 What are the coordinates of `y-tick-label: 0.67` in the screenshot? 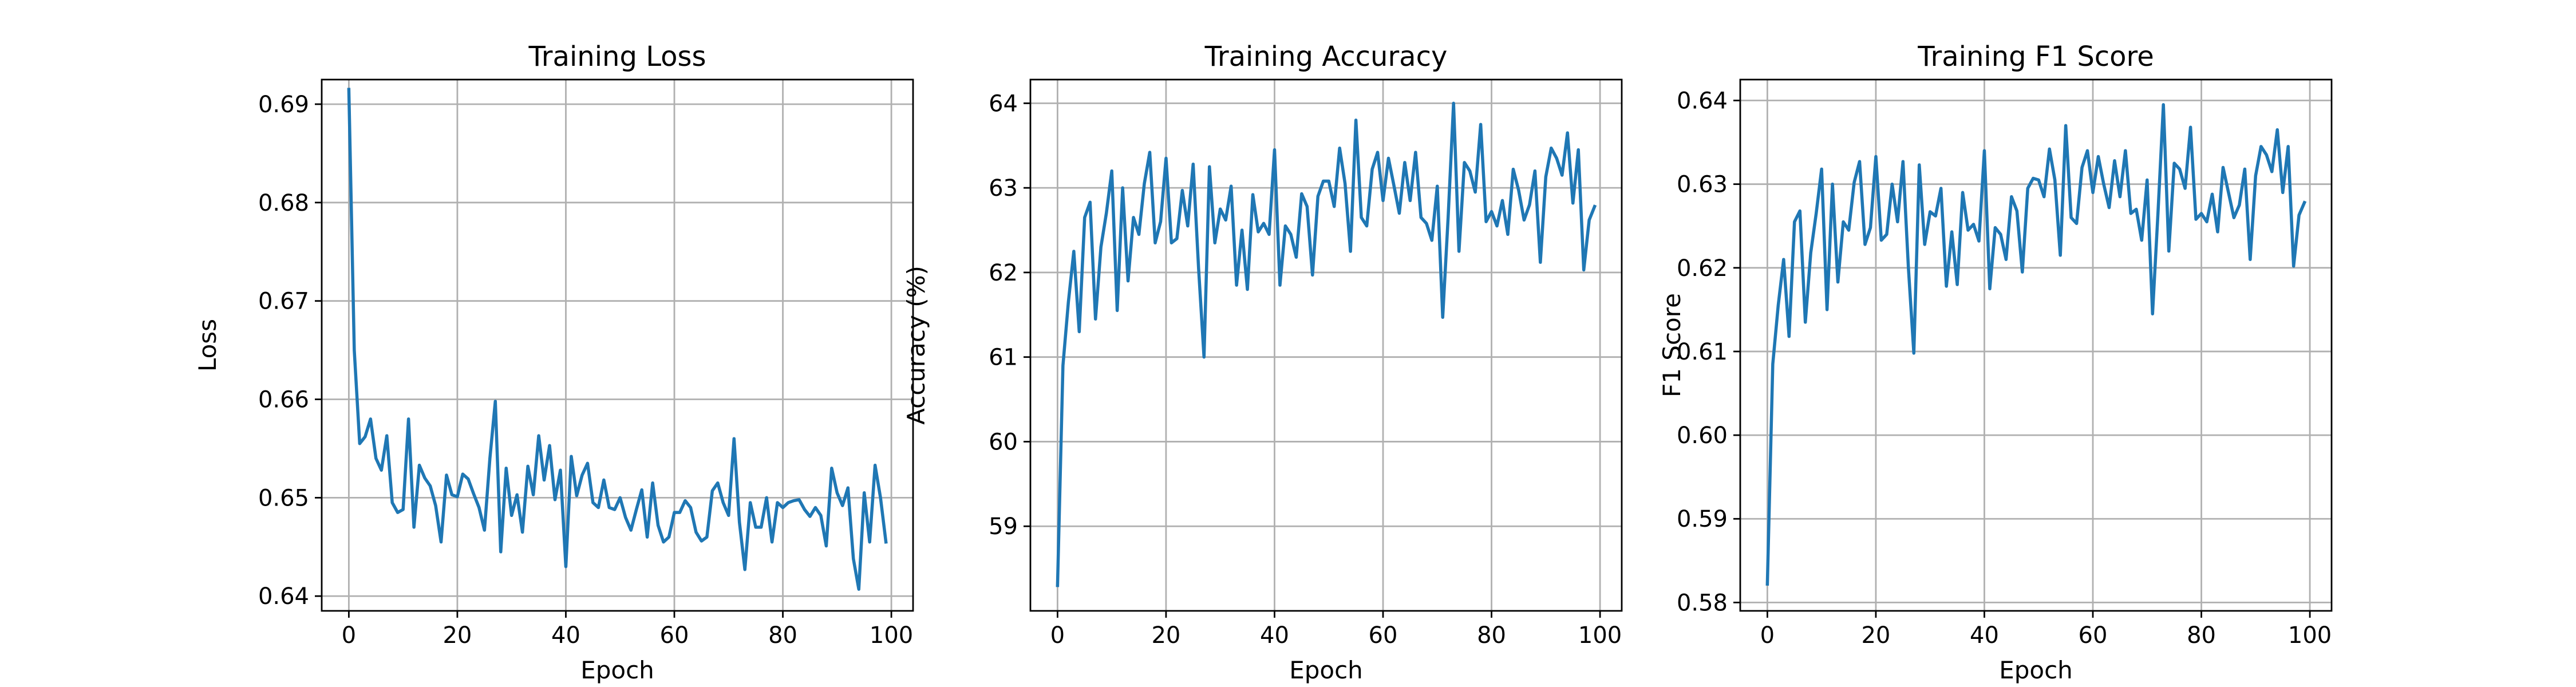 It's located at (283, 302).